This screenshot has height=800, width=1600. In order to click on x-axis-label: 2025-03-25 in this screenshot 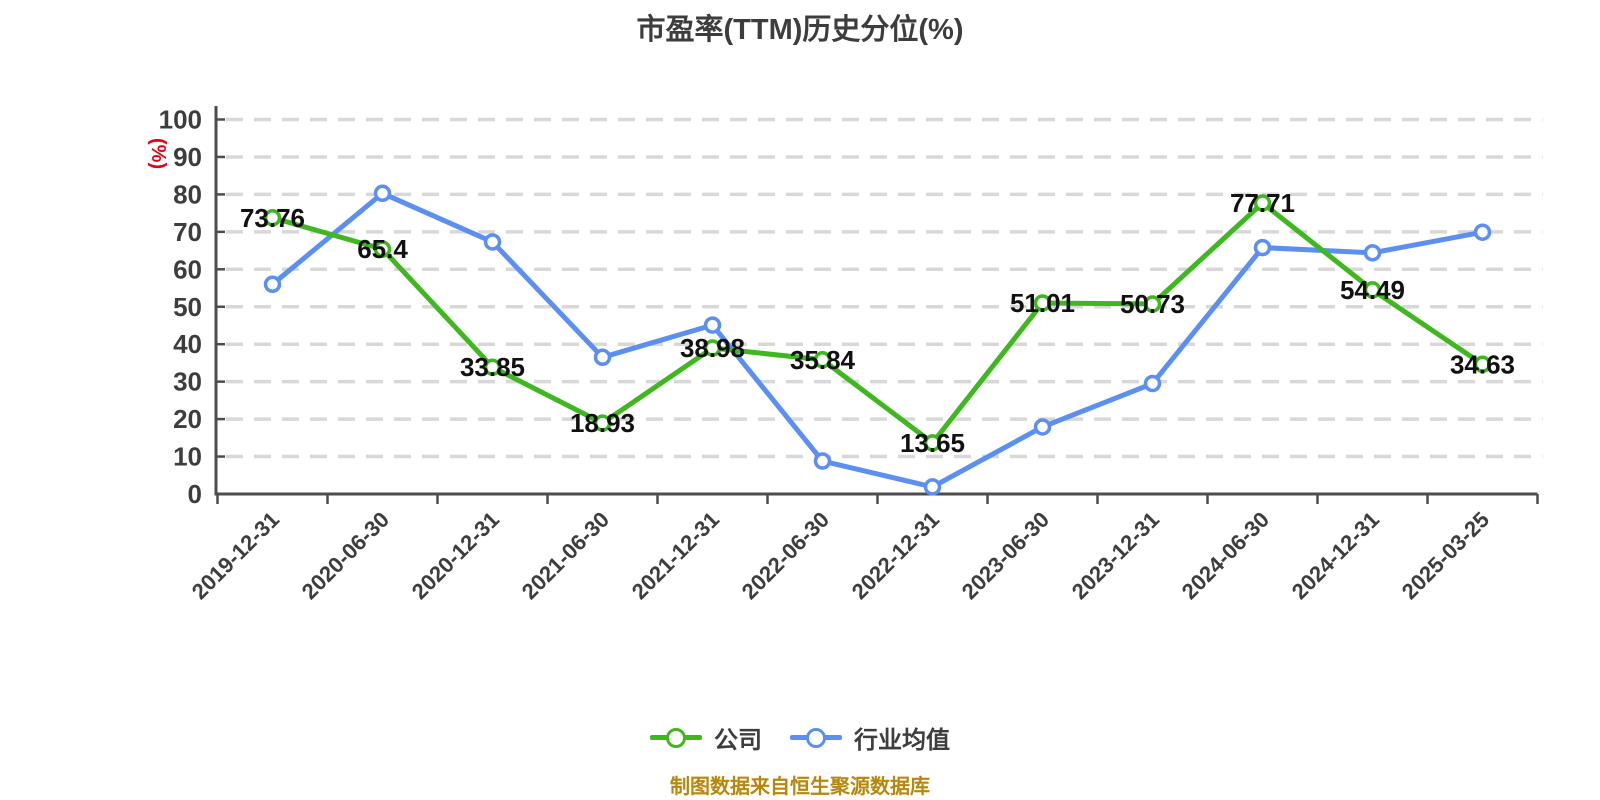, I will do `click(1445, 555)`.